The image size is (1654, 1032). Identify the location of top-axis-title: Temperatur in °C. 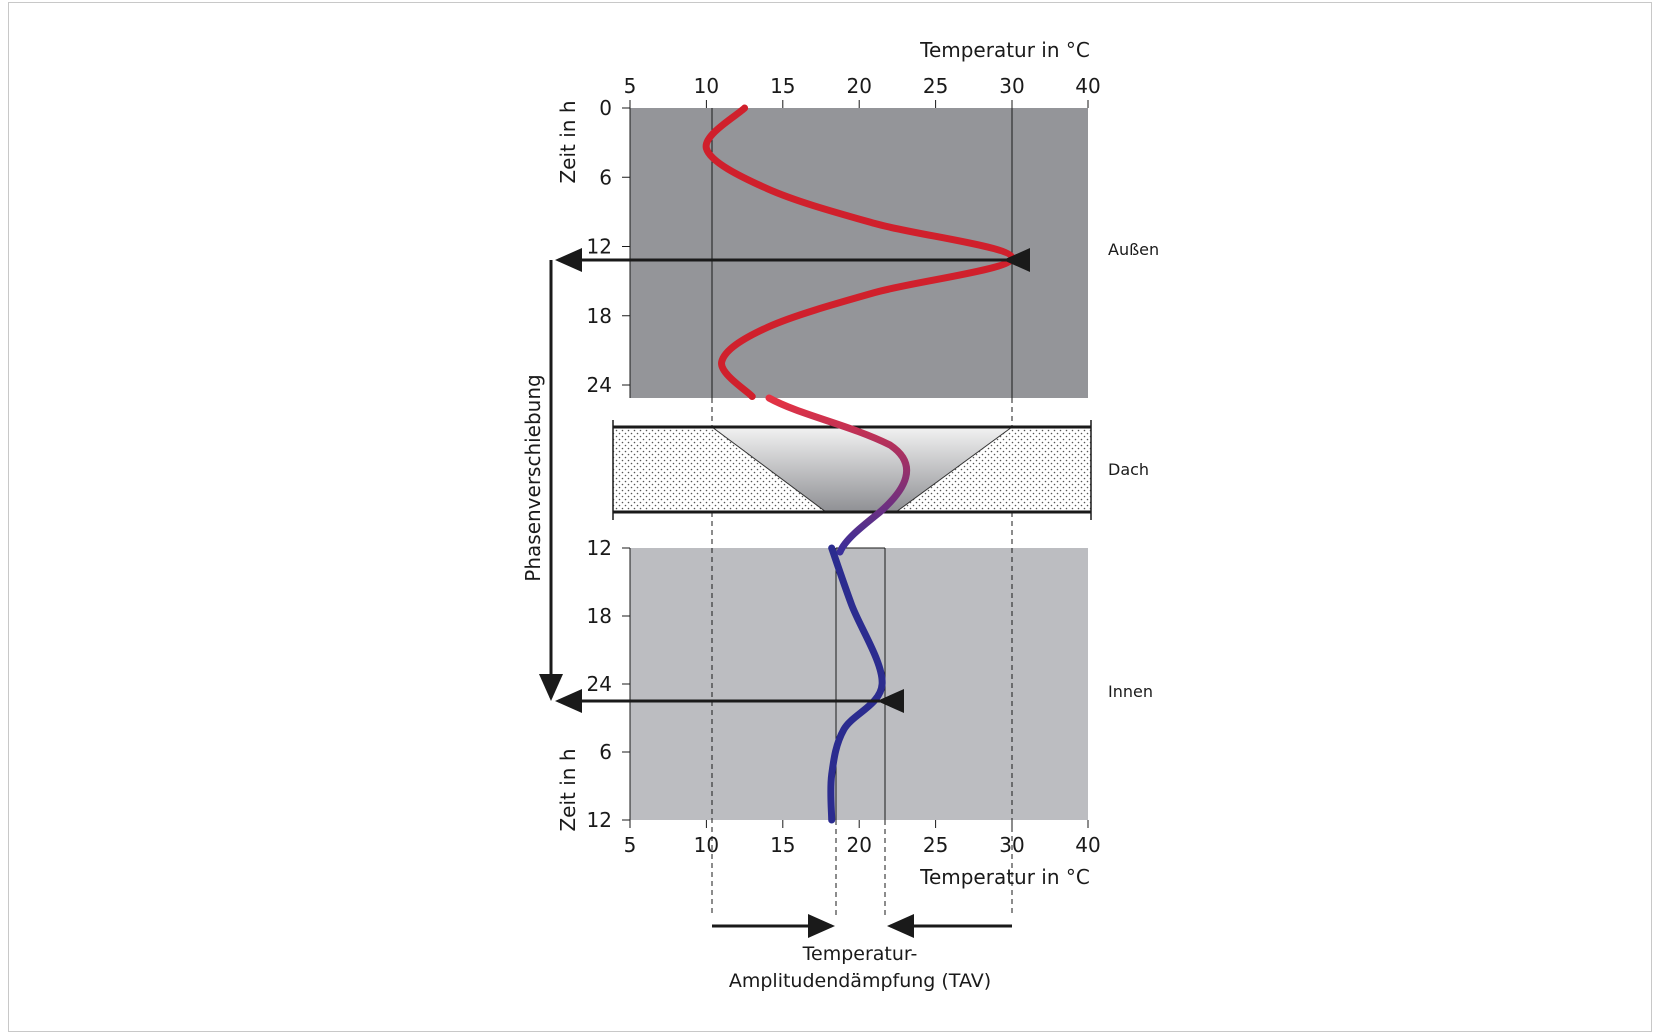
(1004, 50).